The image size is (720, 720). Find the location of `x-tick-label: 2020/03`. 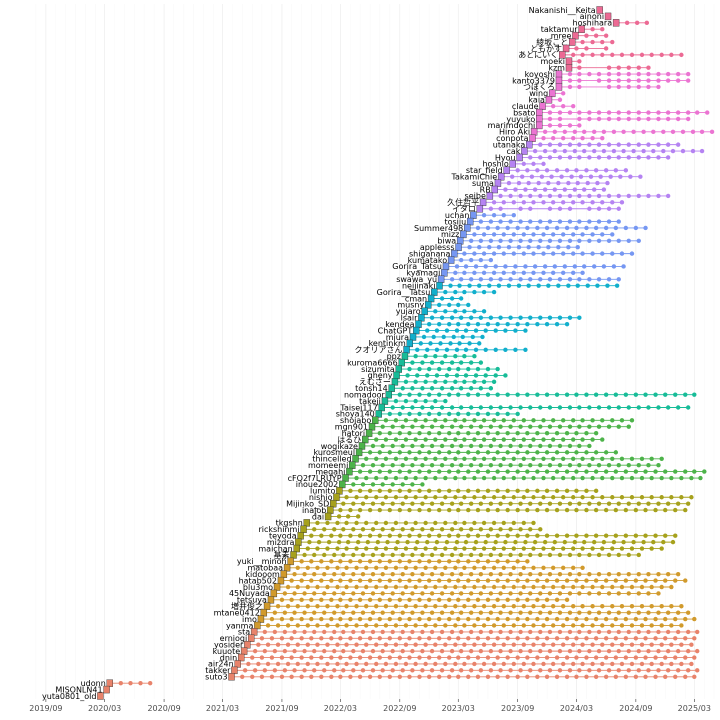

x-tick-label: 2020/03 is located at coordinates (104, 708).